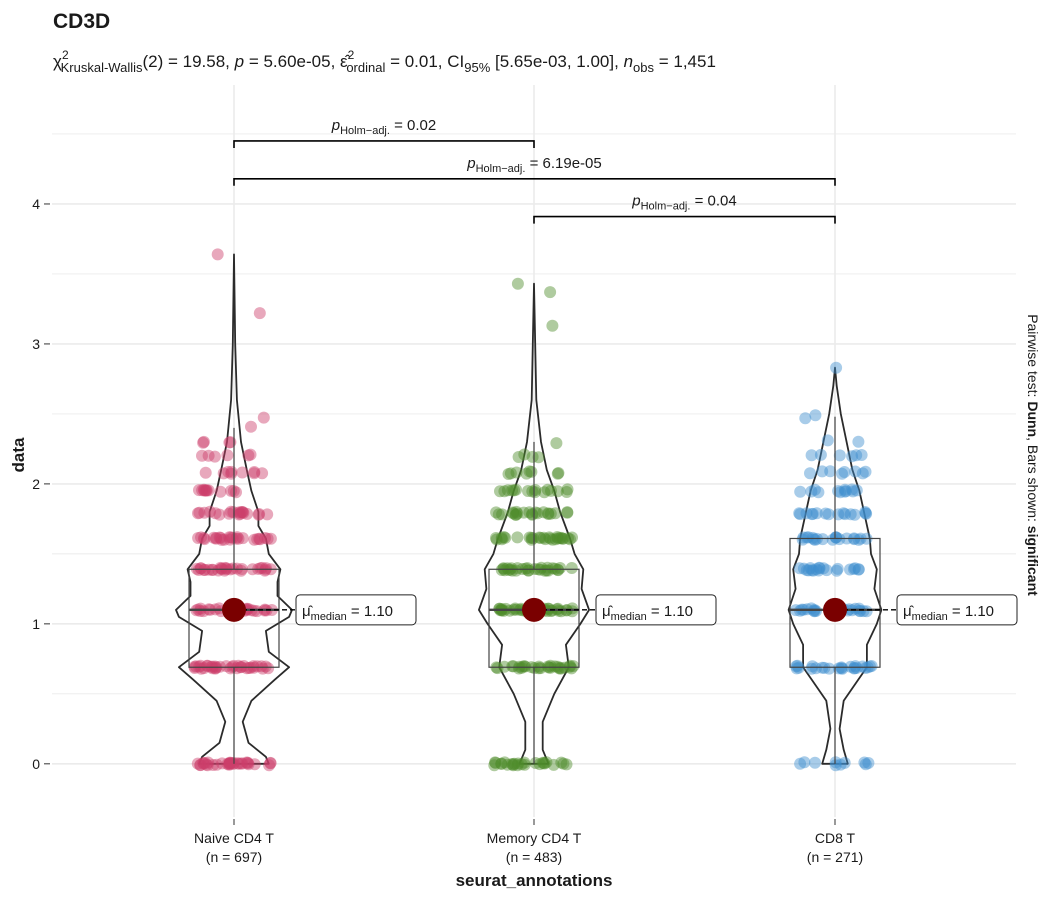 The image size is (1050, 900). What do you see at coordinates (424, 61) in the screenshot?
I see `epsilon-part: = 0.01, CI` at bounding box center [424, 61].